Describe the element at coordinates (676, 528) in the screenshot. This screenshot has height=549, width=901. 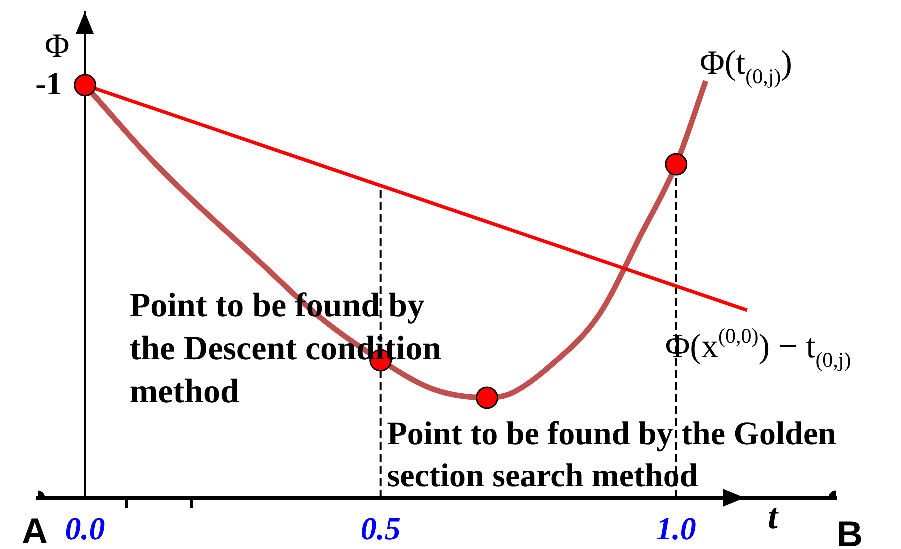
I see `x-tick-label: 1.0` at that location.